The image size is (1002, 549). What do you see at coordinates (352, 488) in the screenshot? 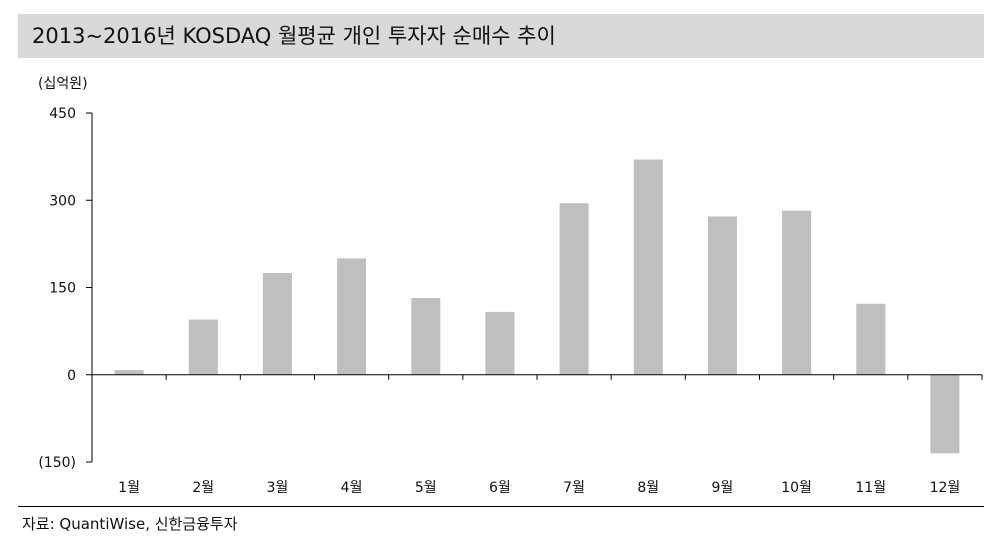
I see `x-category-label: 4월` at bounding box center [352, 488].